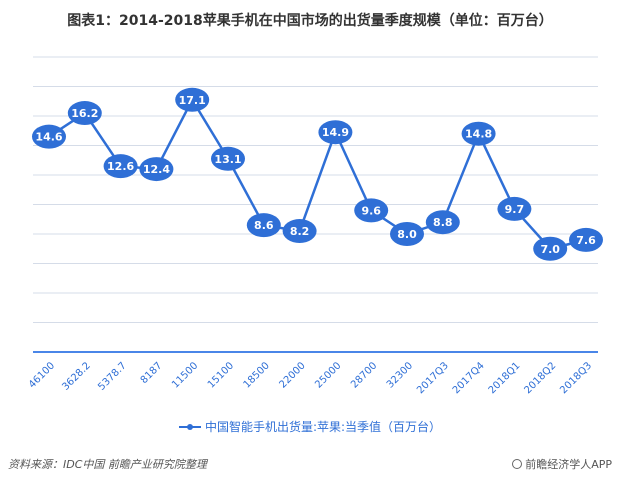 The width and height of the screenshot is (620, 480). What do you see at coordinates (433, 378) in the screenshot?
I see `x-tick-label: 2017Q3` at bounding box center [433, 378].